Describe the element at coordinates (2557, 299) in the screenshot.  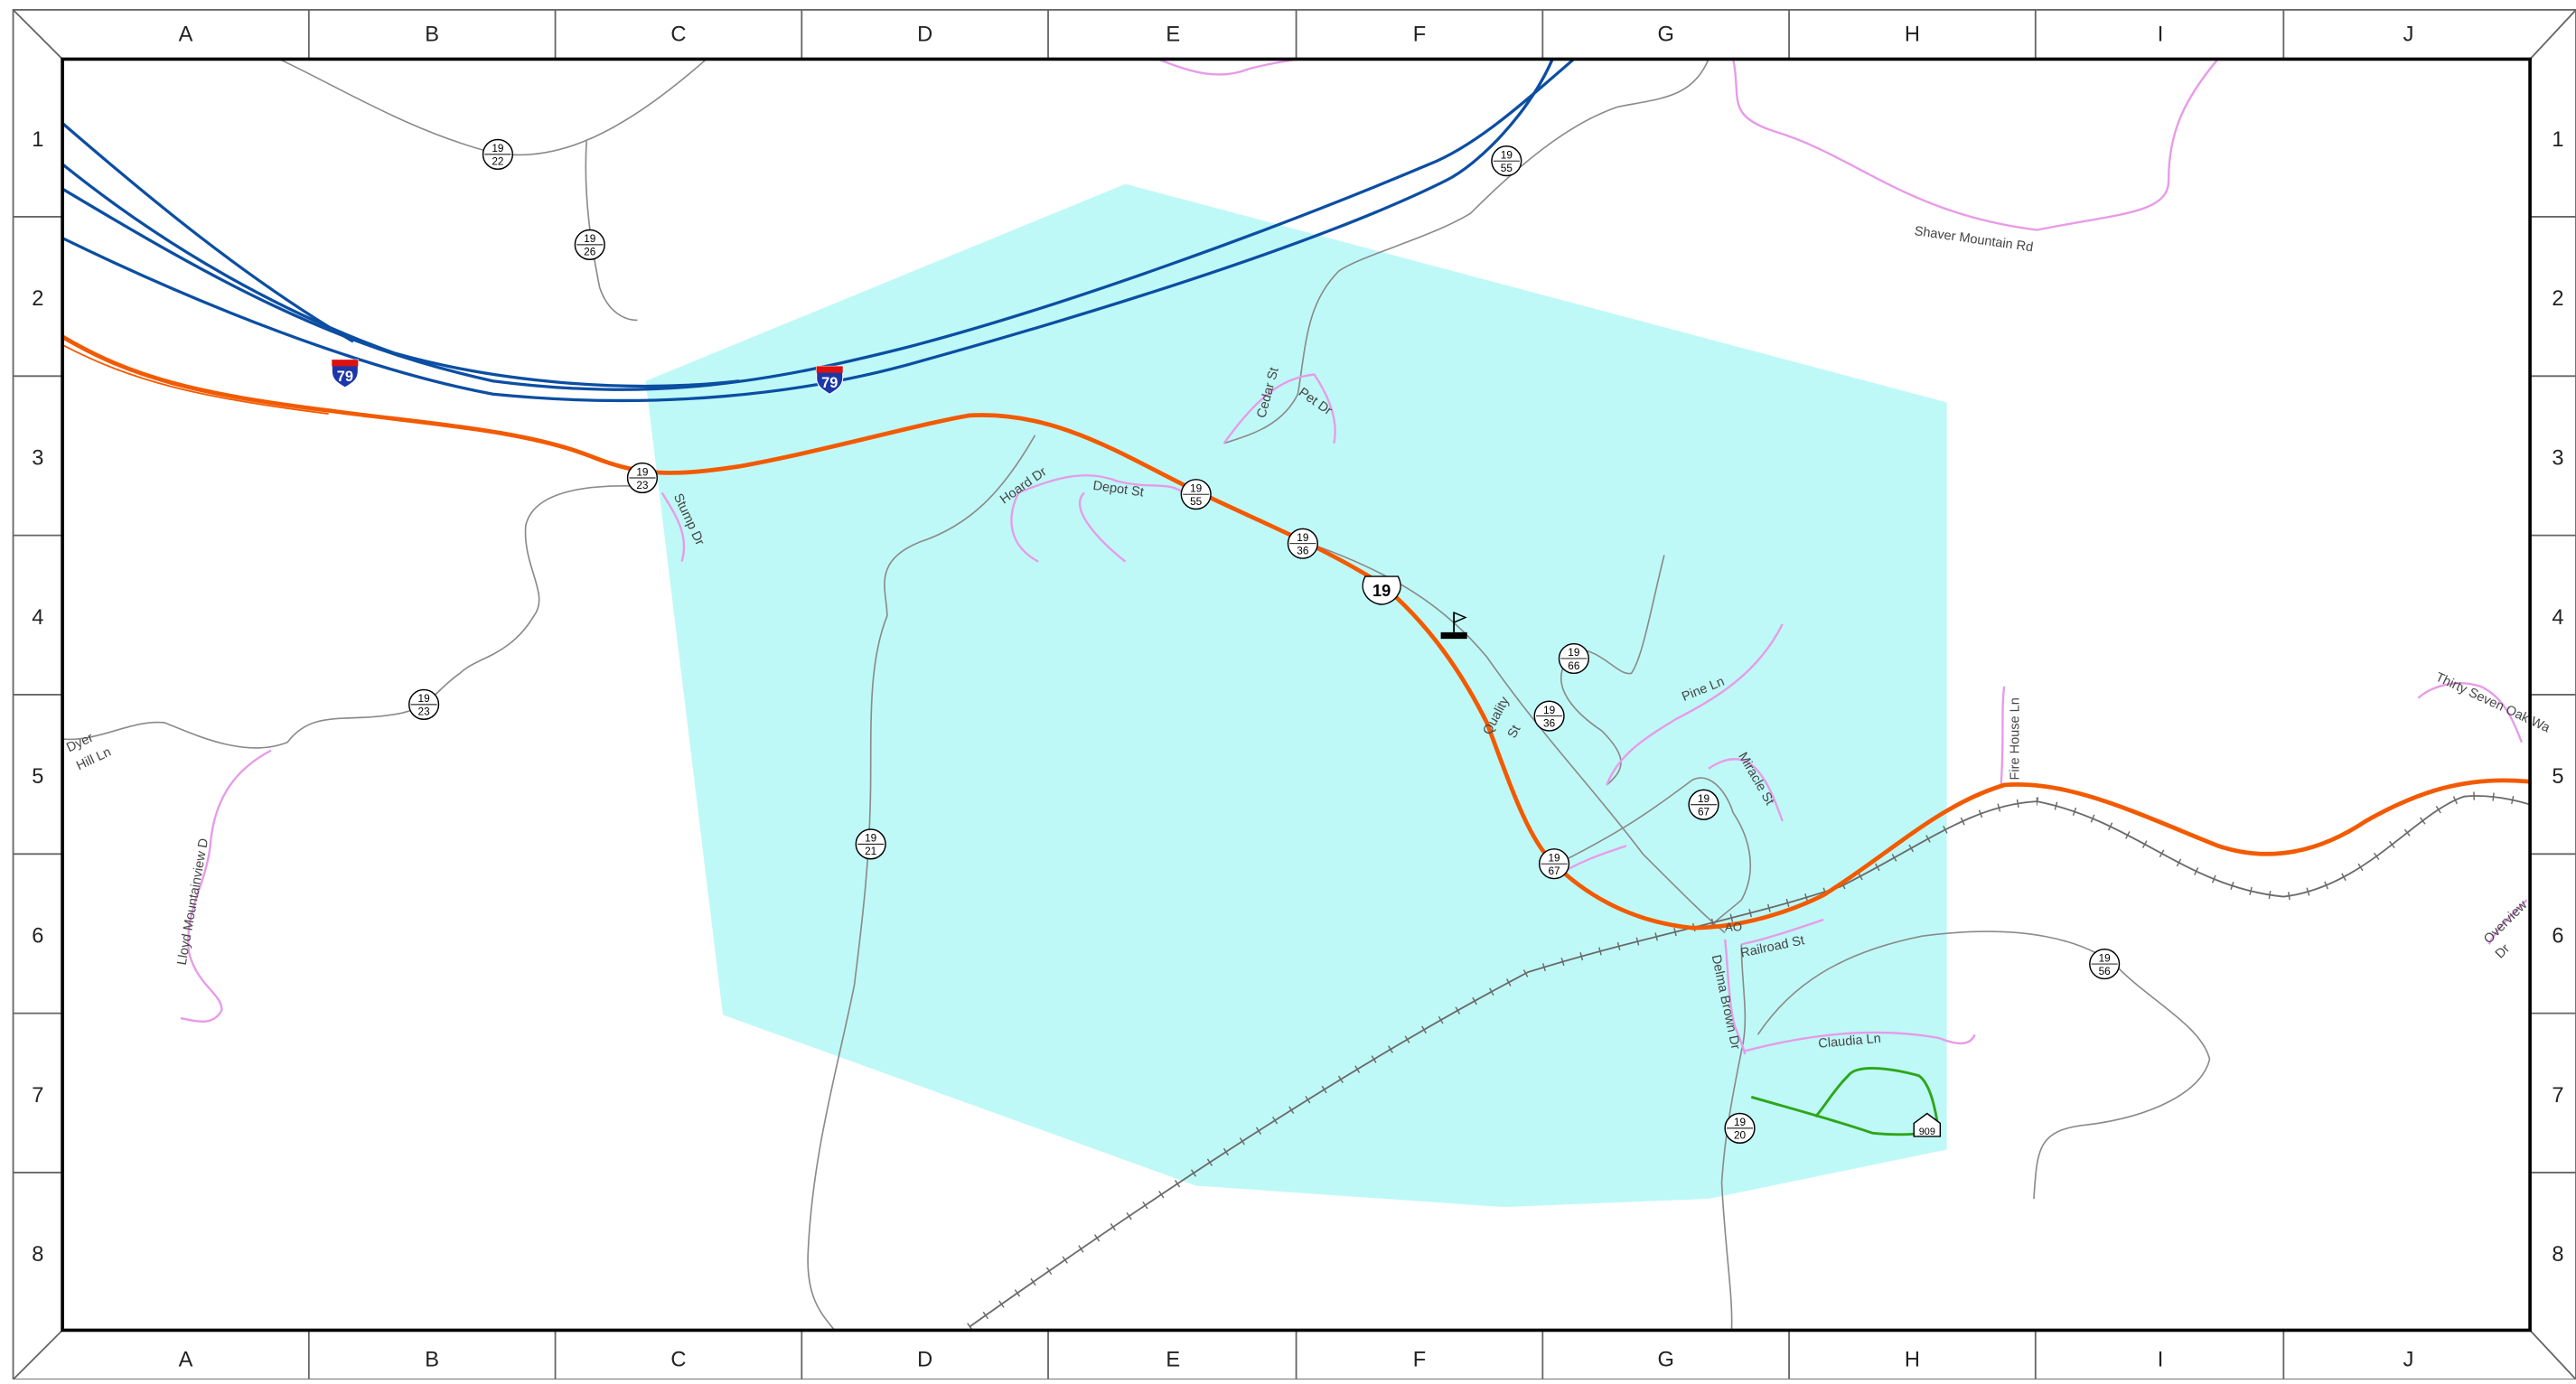
I see `row-2-right: 2` at that location.